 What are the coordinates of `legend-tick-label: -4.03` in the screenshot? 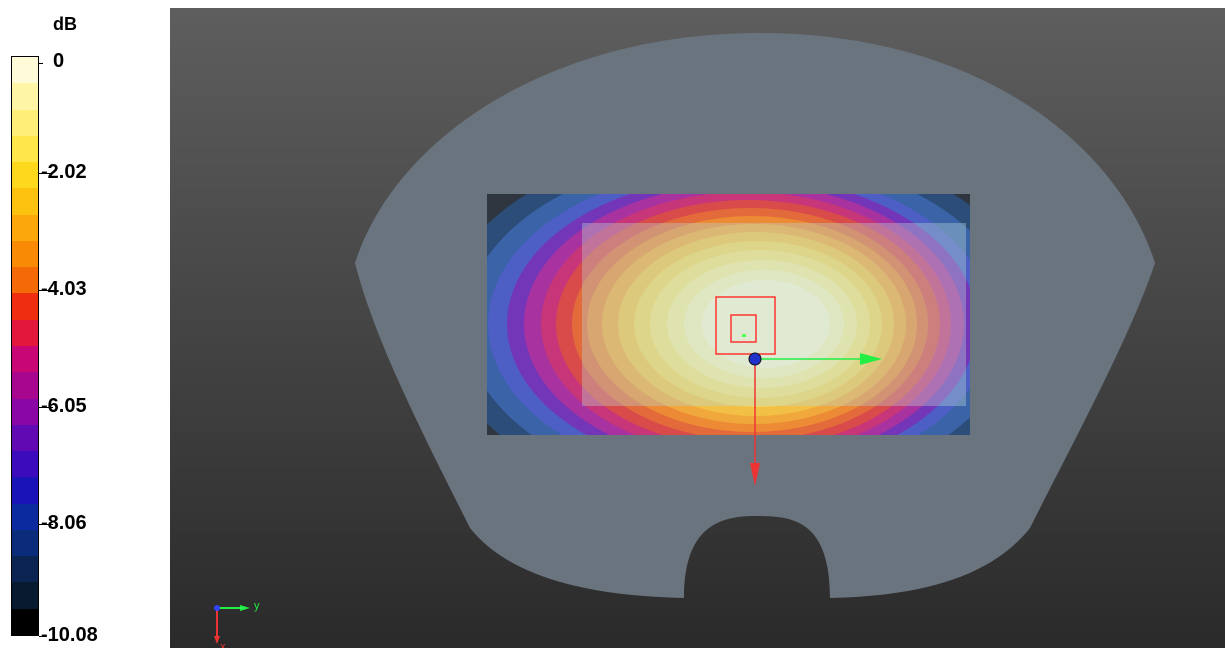 It's located at (64, 289).